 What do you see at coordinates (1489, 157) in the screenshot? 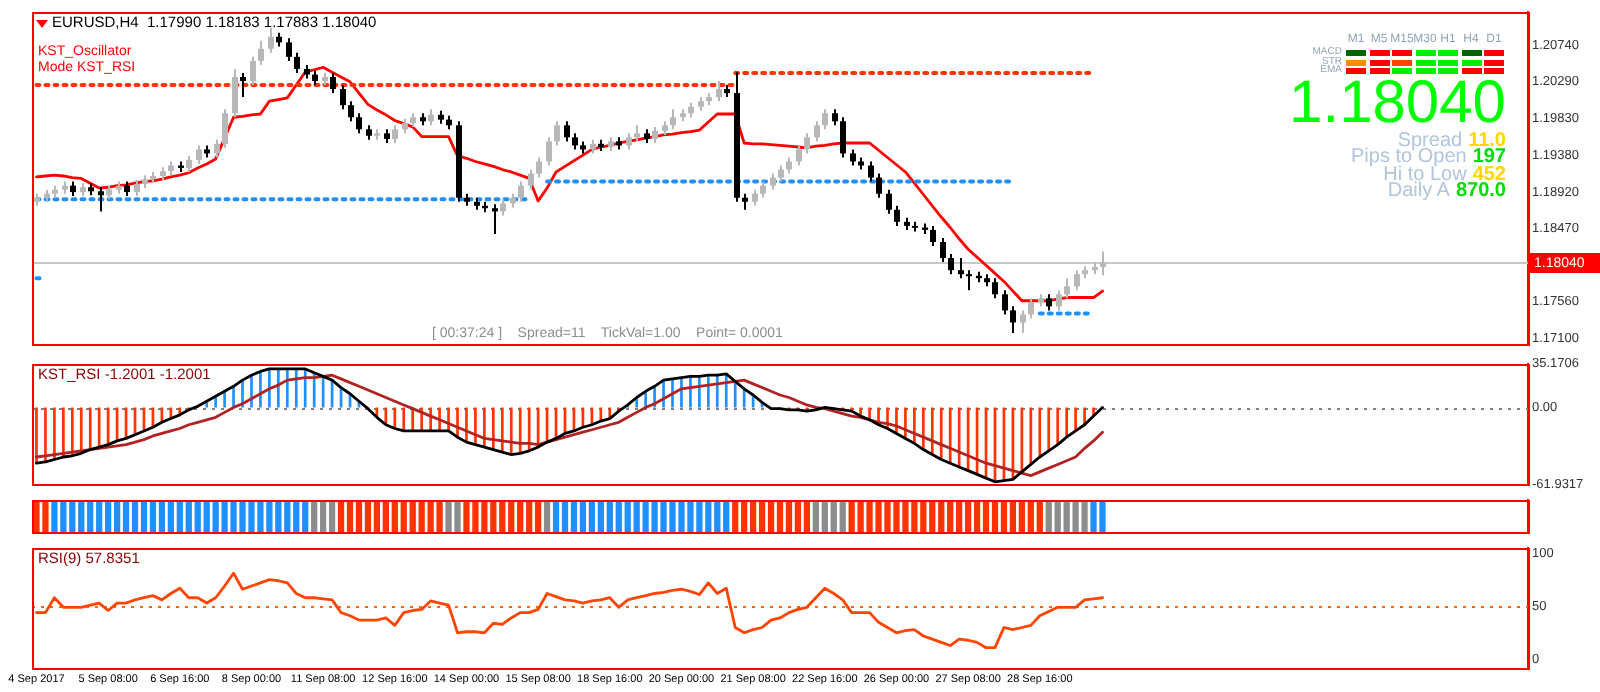
I see `annotation: 197` at bounding box center [1489, 157].